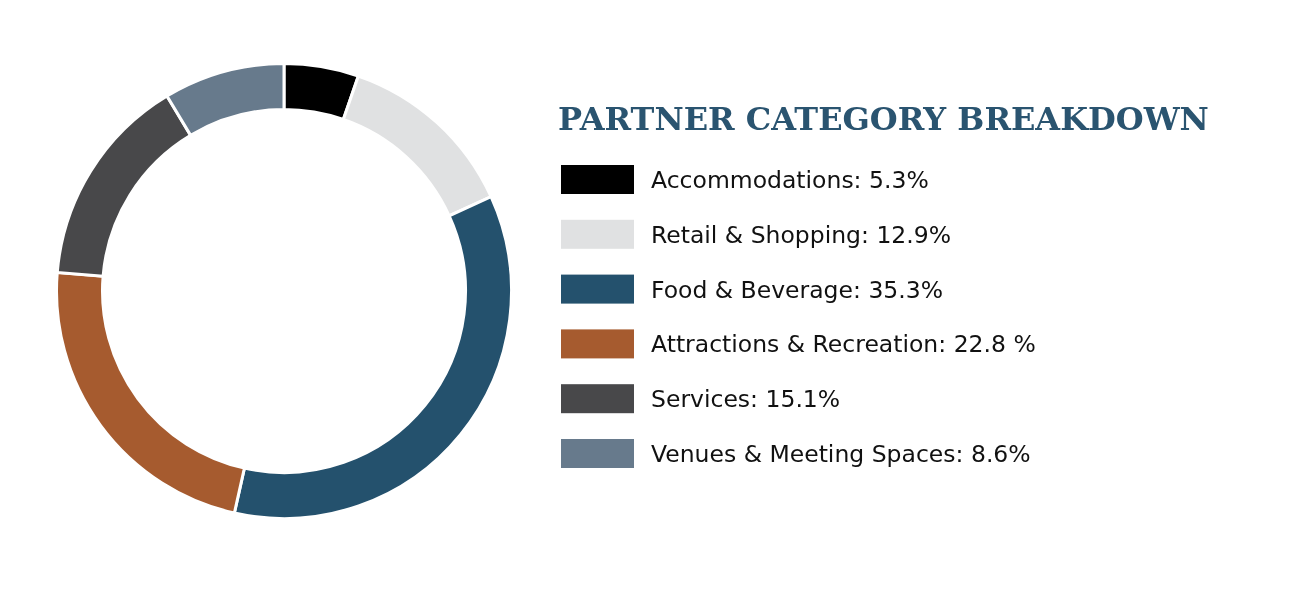 This screenshot has width=1302, height=590. Describe the element at coordinates (790, 180) in the screenshot. I see `legend-label: Accommodations: 5.3%` at that location.